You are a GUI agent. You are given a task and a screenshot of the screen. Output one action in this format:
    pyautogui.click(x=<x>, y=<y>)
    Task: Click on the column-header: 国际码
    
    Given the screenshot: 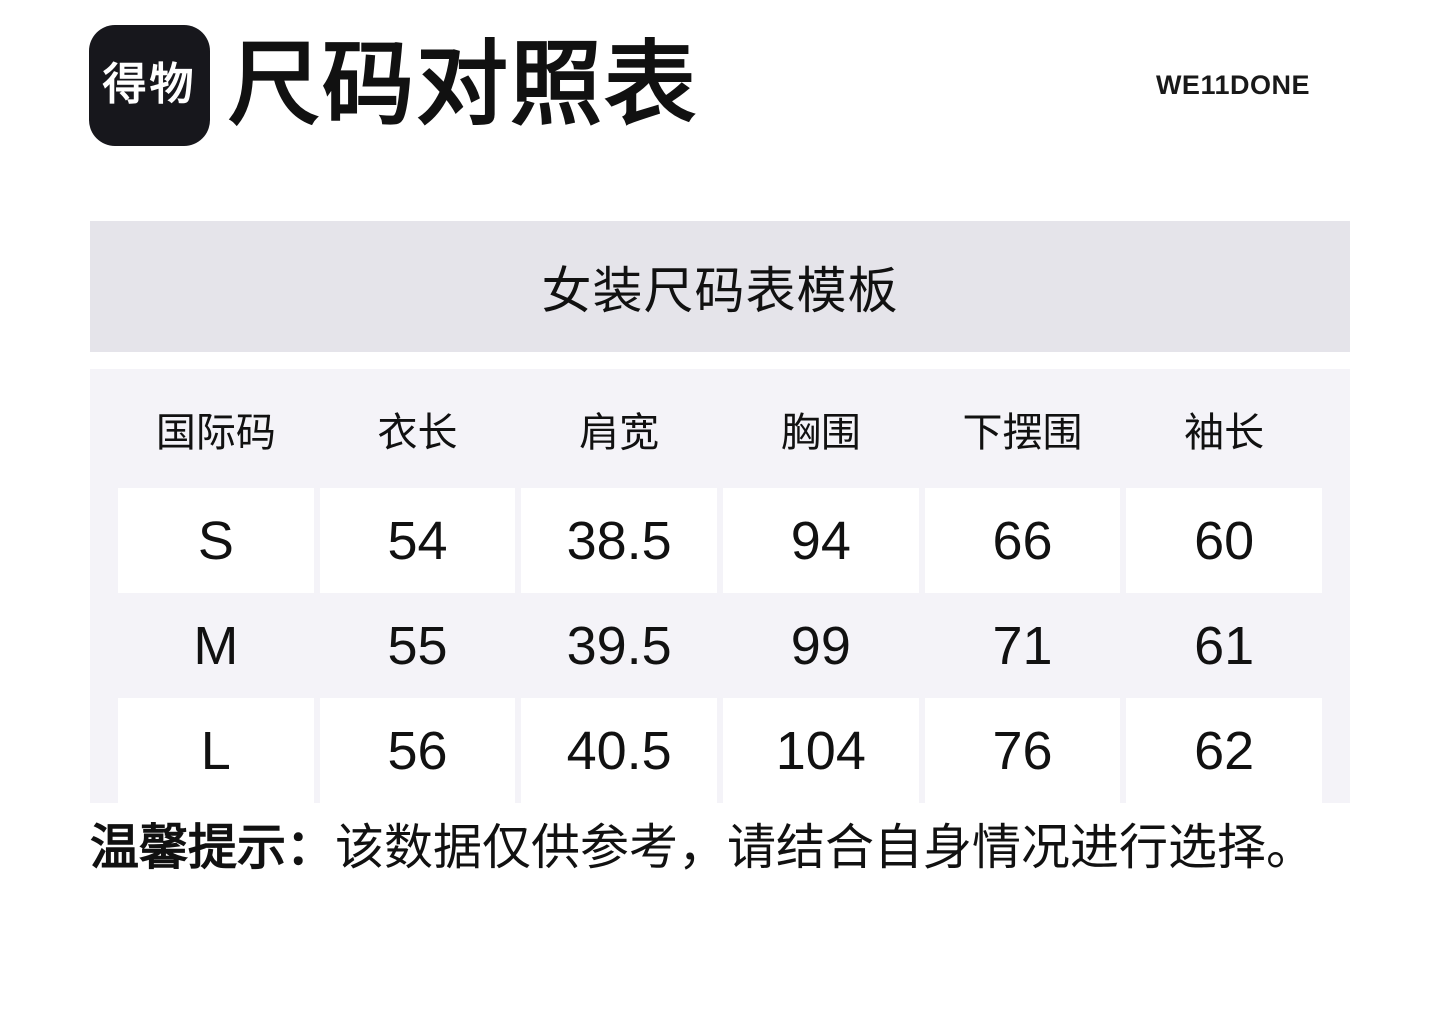 What is the action you would take?
    pyautogui.click(x=215, y=432)
    